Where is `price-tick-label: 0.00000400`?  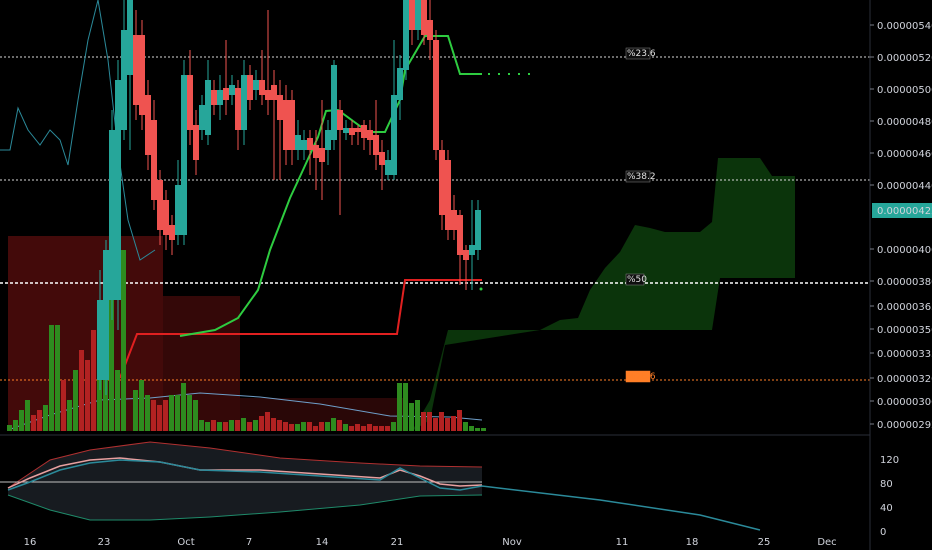 price-tick-label: 0.00000400 is located at coordinates (904, 250).